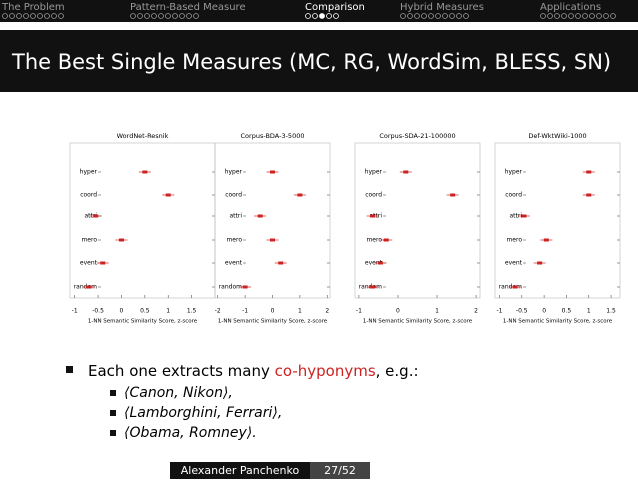  Describe the element at coordinates (273, 136) in the screenshot. I see `panel-title: Corpus-BDA-3-5000` at that location.